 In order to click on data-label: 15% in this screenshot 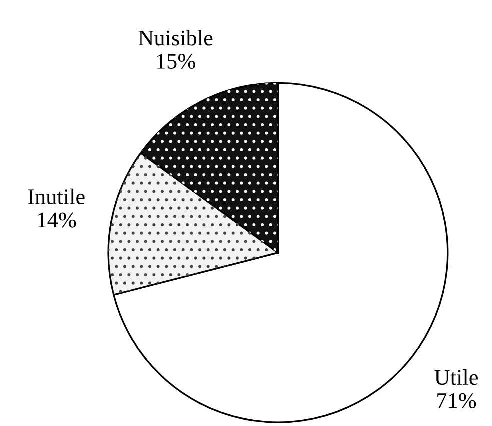, I will do `click(176, 62)`.